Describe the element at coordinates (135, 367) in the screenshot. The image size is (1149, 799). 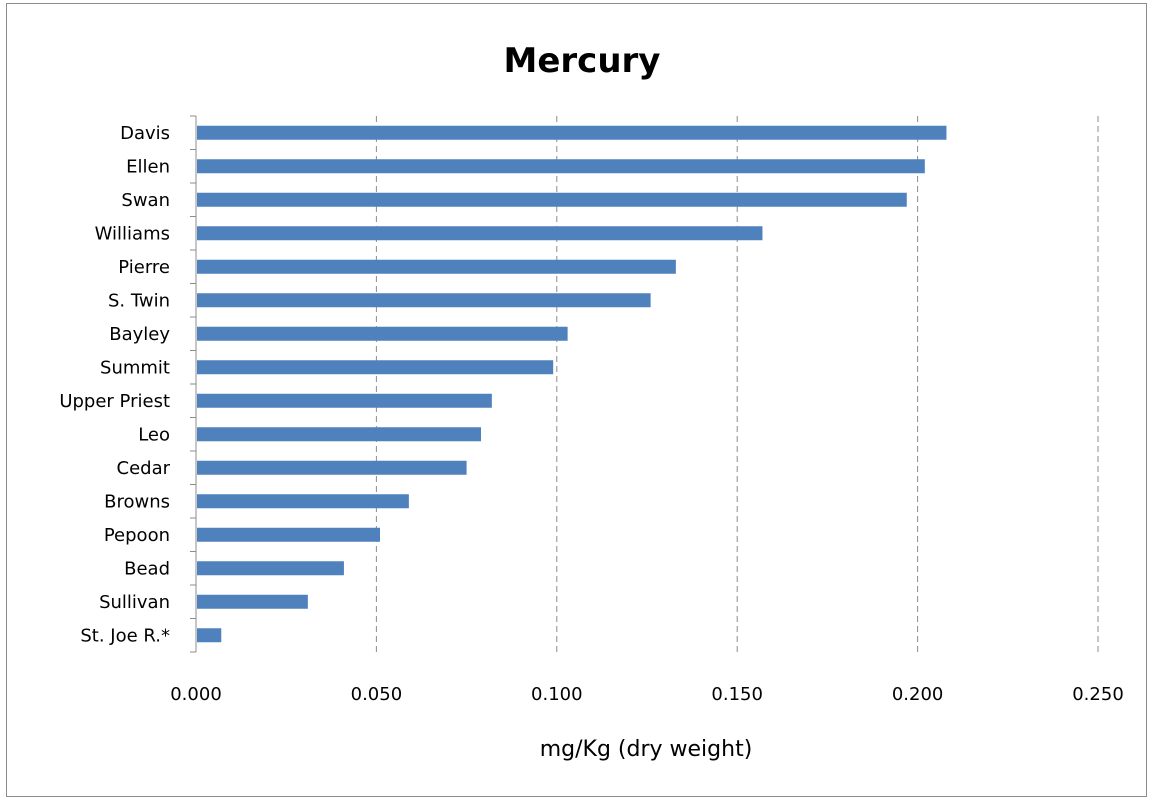
I see `category-label: Summit` at that location.